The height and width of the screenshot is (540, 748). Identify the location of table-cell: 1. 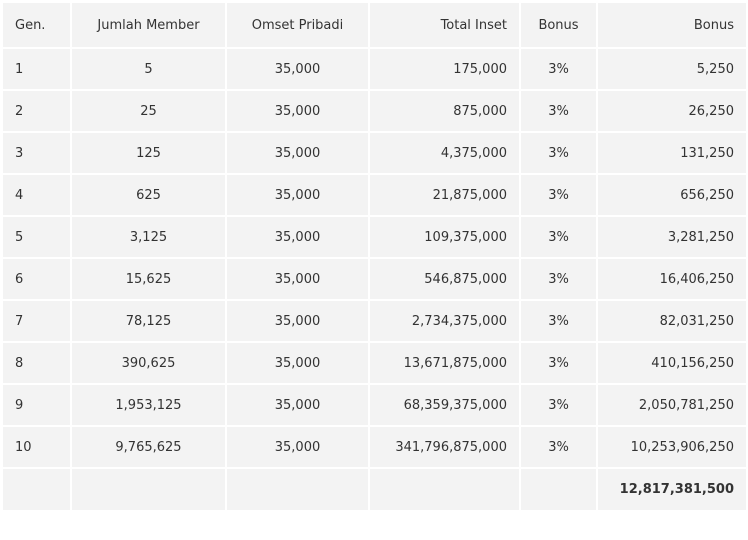
(36, 69).